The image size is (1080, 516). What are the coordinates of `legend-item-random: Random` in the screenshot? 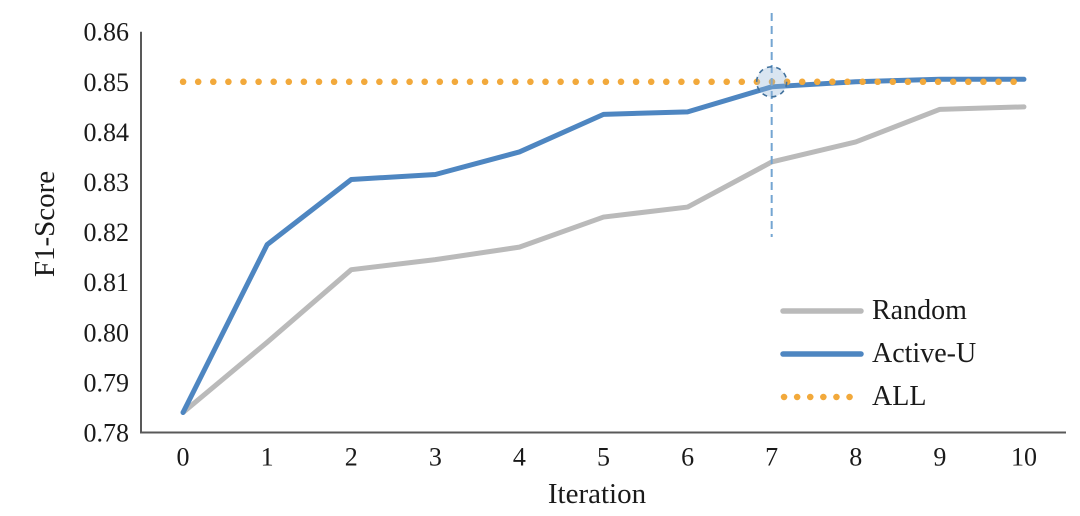 It's located at (878, 310).